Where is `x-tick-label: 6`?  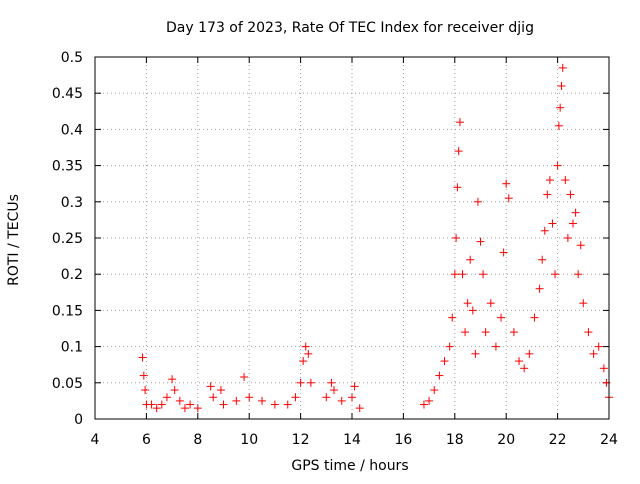
x-tick-label: 6 is located at coordinates (146, 440).